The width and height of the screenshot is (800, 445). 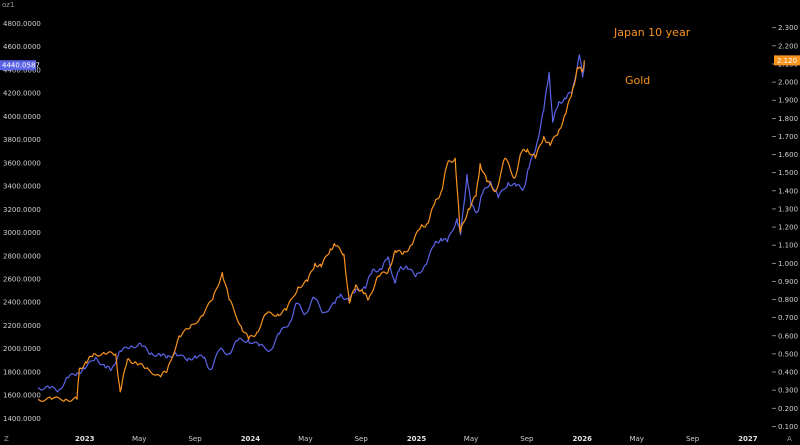 What do you see at coordinates (22, 24) in the screenshot?
I see `left-tick-label: 4800.0000` at bounding box center [22, 24].